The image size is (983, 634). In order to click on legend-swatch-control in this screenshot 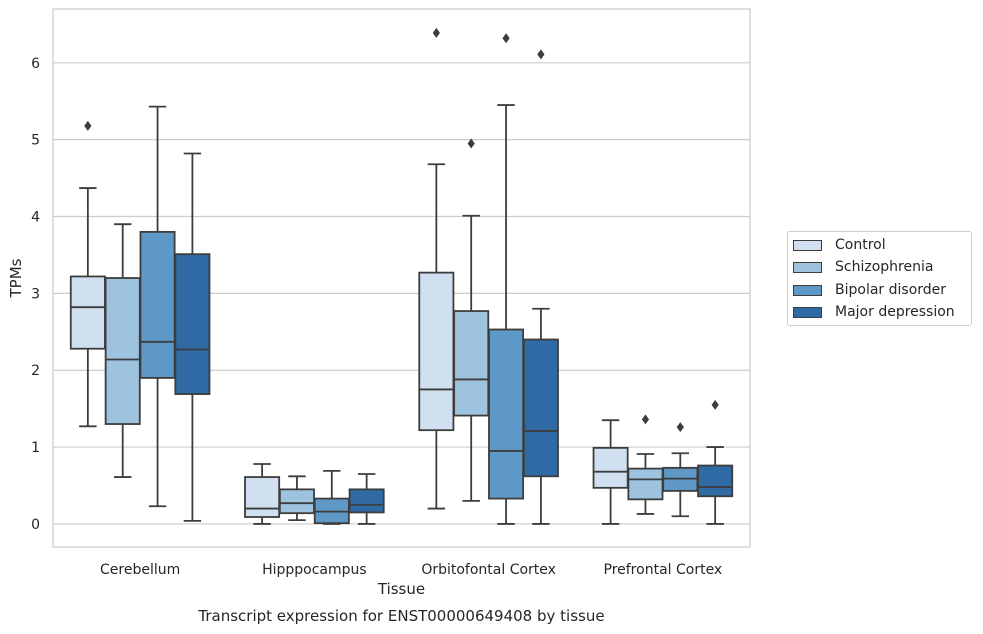, I will do `click(807, 245)`.